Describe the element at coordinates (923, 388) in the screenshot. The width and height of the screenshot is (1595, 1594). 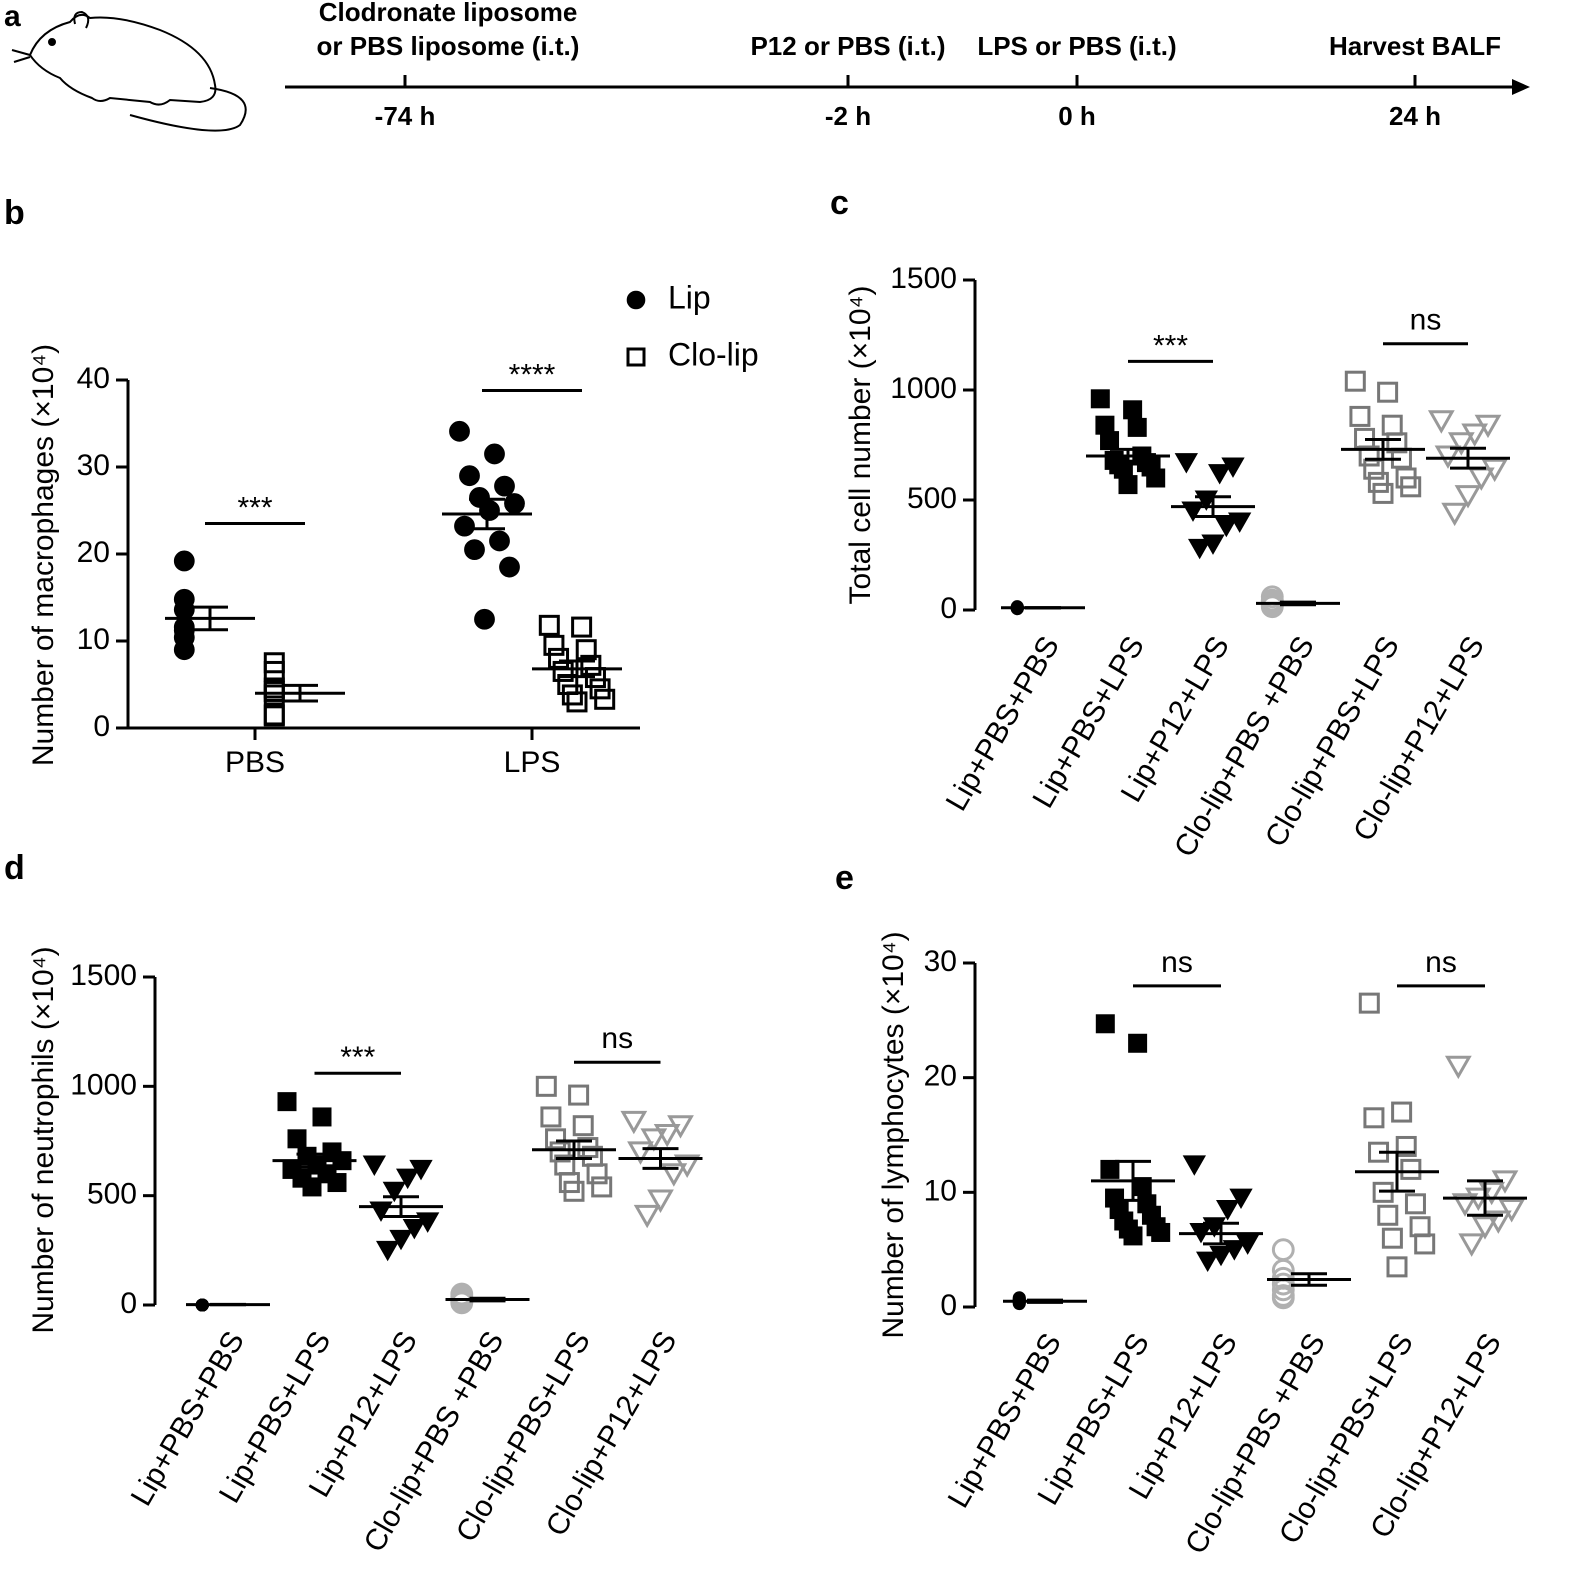
I see `y-tick-label: 1000` at that location.